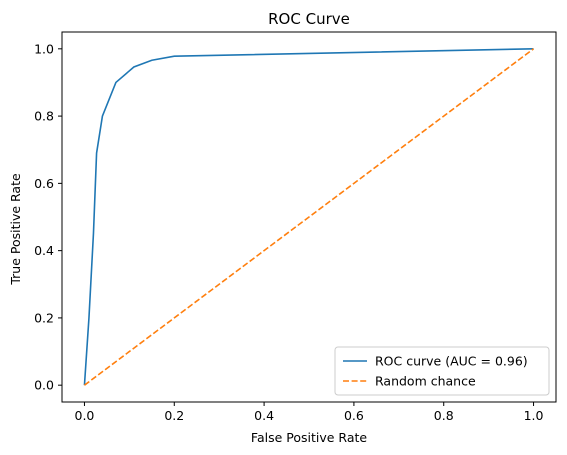 This screenshot has height=455, width=567. I want to click on y-tick-label: 0.4, so click(44, 250).